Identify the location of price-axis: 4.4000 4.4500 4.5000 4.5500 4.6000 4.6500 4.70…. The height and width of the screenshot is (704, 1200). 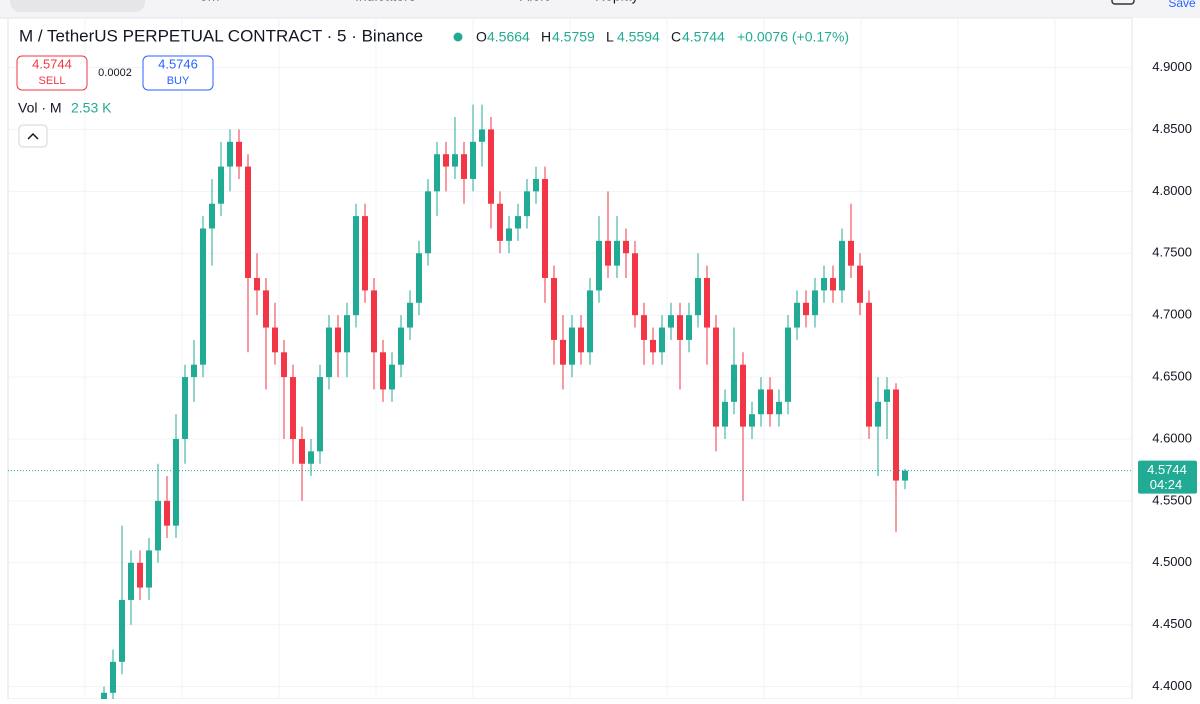
(1172, 376).